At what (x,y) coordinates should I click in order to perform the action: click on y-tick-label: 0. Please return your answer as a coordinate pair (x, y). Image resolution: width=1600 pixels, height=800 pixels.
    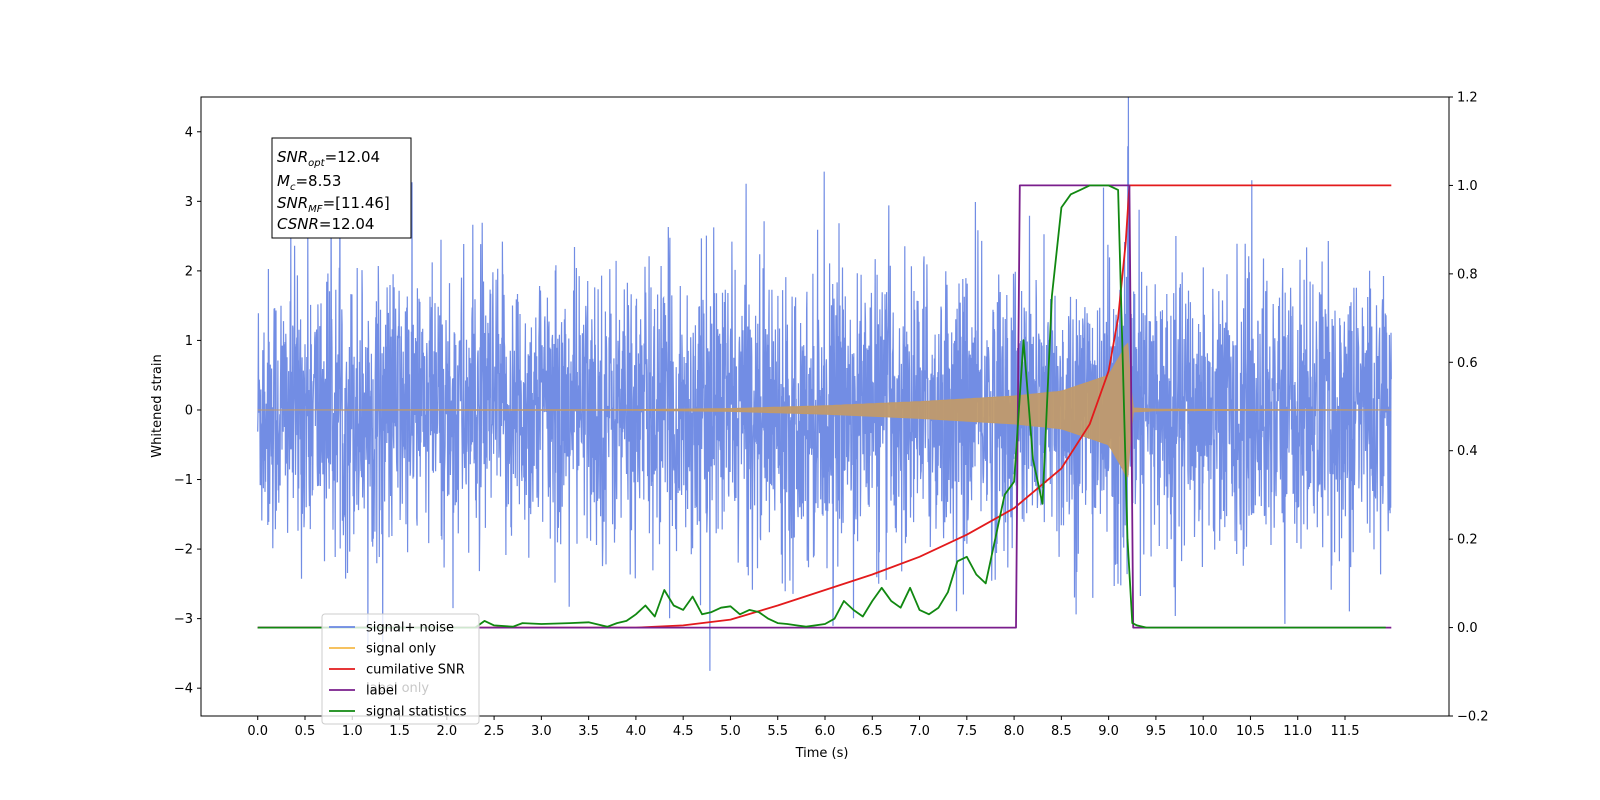
    Looking at the image, I should click on (189, 410).